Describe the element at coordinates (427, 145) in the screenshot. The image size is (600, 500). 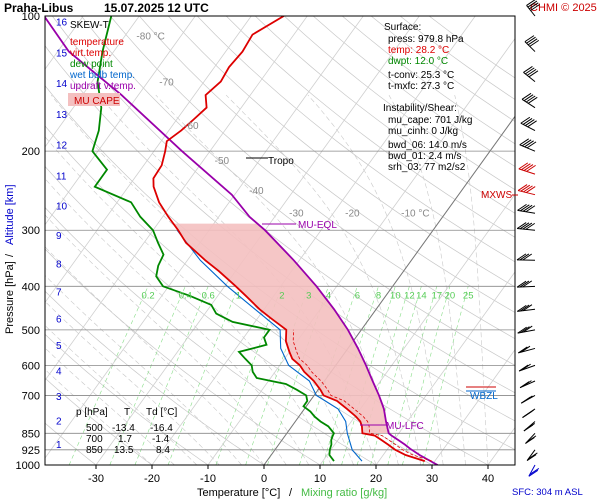
I see `bwd-06-value: bwd_06: 14.0 m/s` at that location.